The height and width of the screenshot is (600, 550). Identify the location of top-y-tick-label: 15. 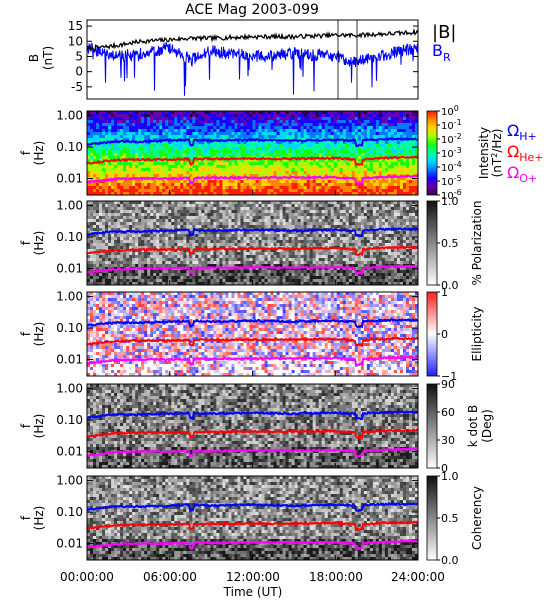
(75, 26).